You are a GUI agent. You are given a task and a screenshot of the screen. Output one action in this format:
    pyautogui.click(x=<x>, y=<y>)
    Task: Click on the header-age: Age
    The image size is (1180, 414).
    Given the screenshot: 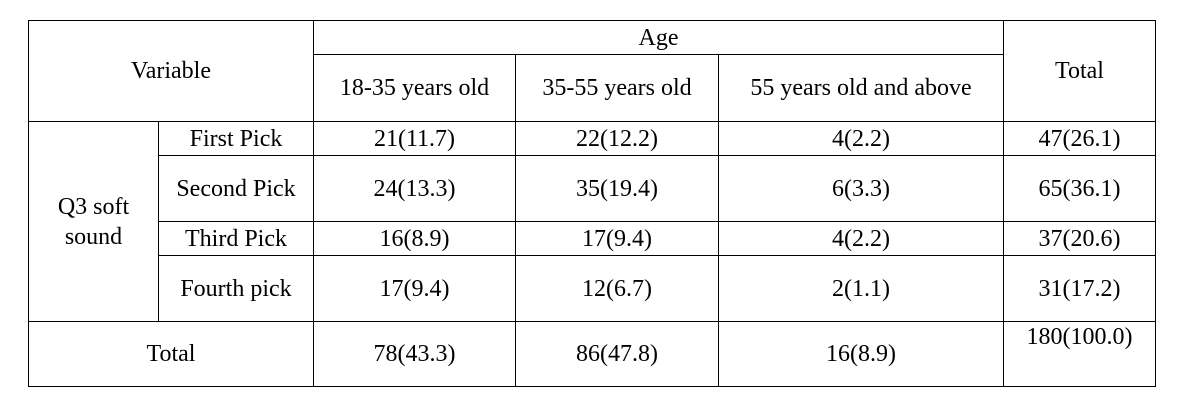 What is the action you would take?
    pyautogui.click(x=658, y=37)
    